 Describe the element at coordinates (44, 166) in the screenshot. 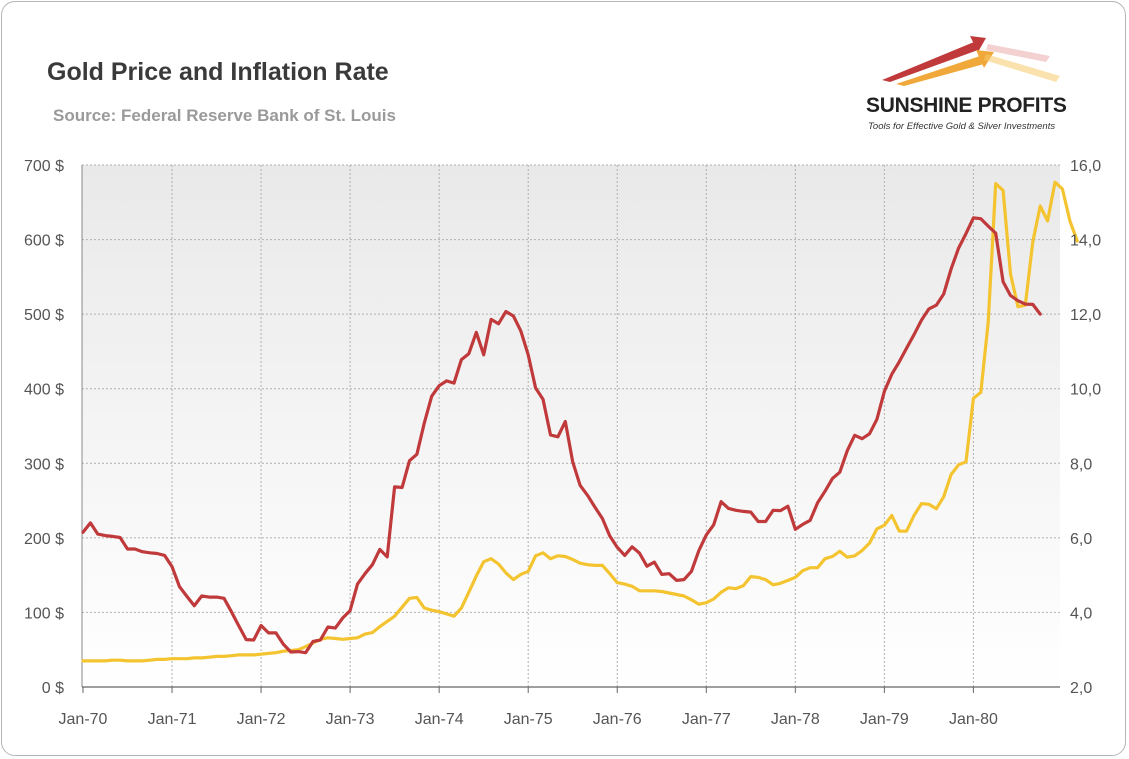

I see `y-left-tick-label: 700 $` at that location.